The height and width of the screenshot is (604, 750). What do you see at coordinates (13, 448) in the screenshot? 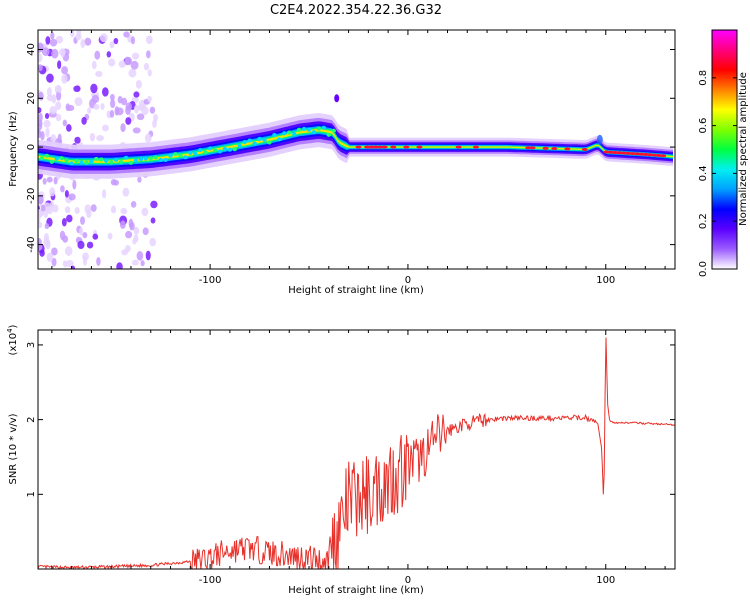
I see `snr-y-label: SNR (10 * v/v)` at bounding box center [13, 448].